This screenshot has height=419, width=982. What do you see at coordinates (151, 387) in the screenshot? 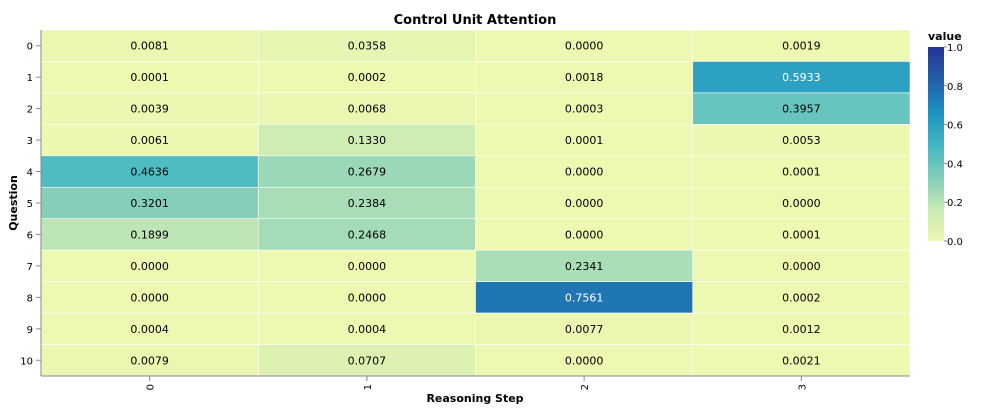
I see `x-tick-label: 0` at bounding box center [151, 387].